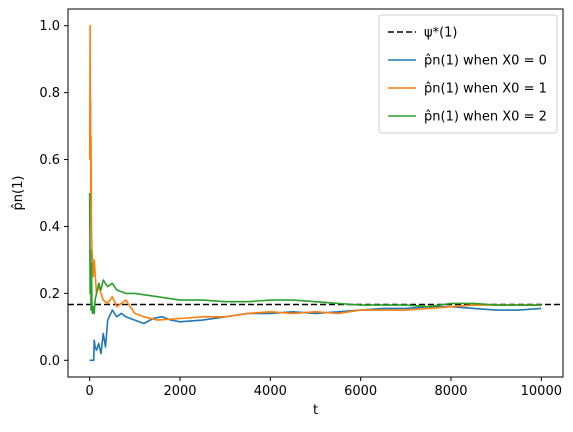  I want to click on y-tick-label: 0.8, so click(49, 93).